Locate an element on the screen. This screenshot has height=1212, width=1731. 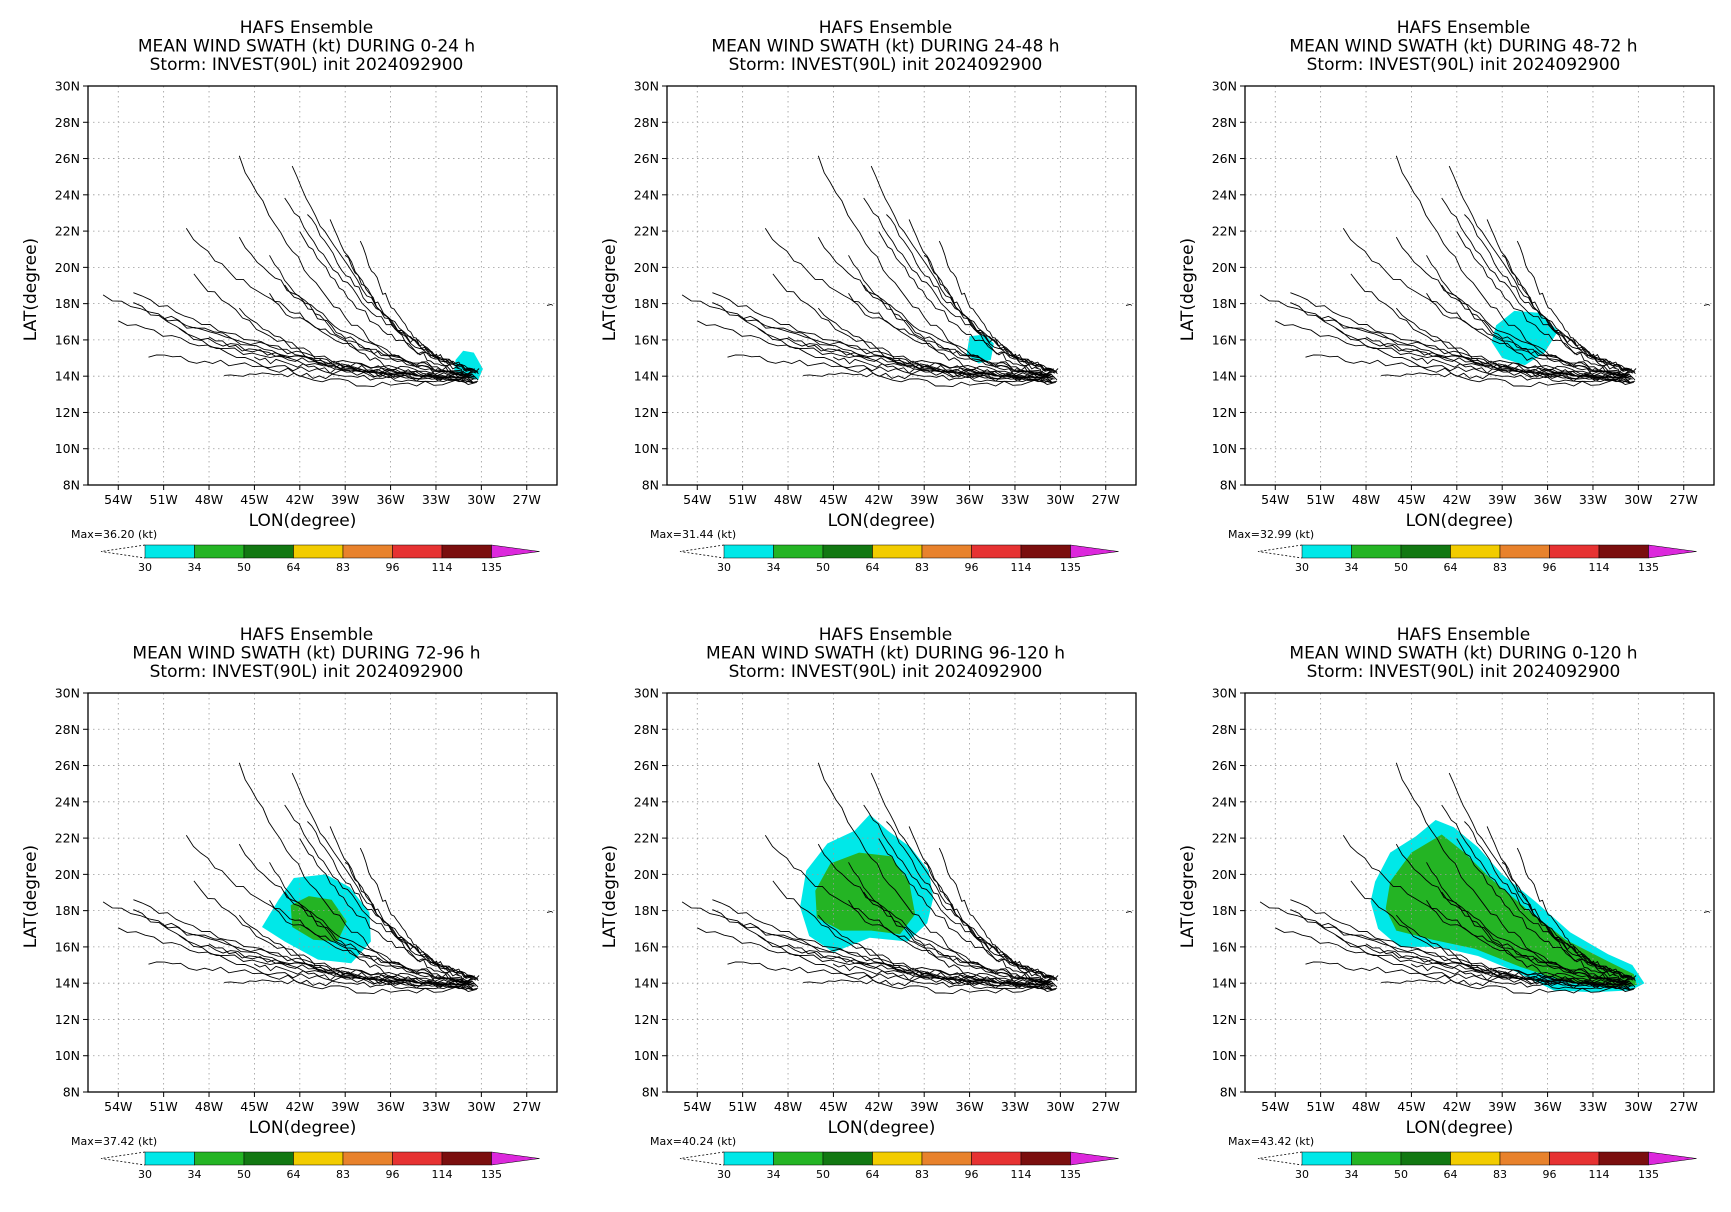
y-tick-label: 14N is located at coordinates (67, 376).